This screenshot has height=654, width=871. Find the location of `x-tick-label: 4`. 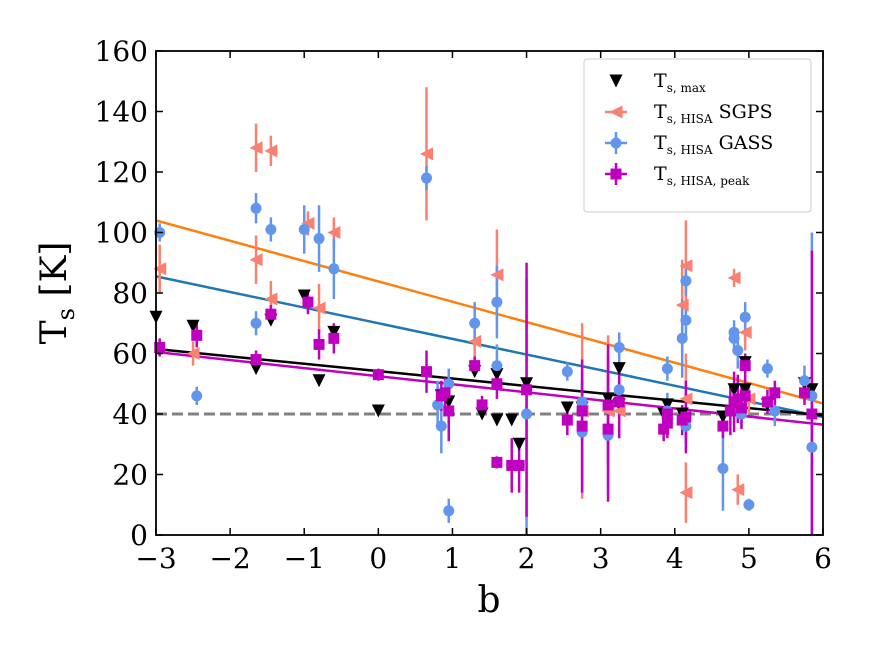

x-tick-label: 4 is located at coordinates (675, 558).